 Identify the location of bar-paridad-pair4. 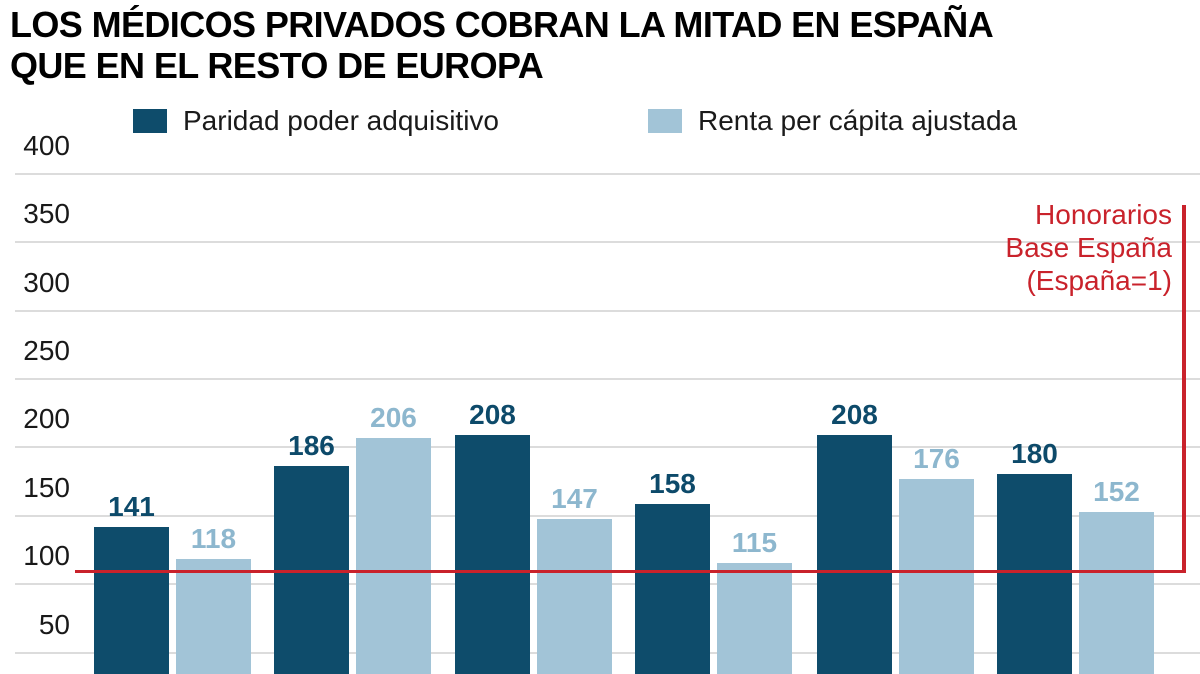
(672, 589).